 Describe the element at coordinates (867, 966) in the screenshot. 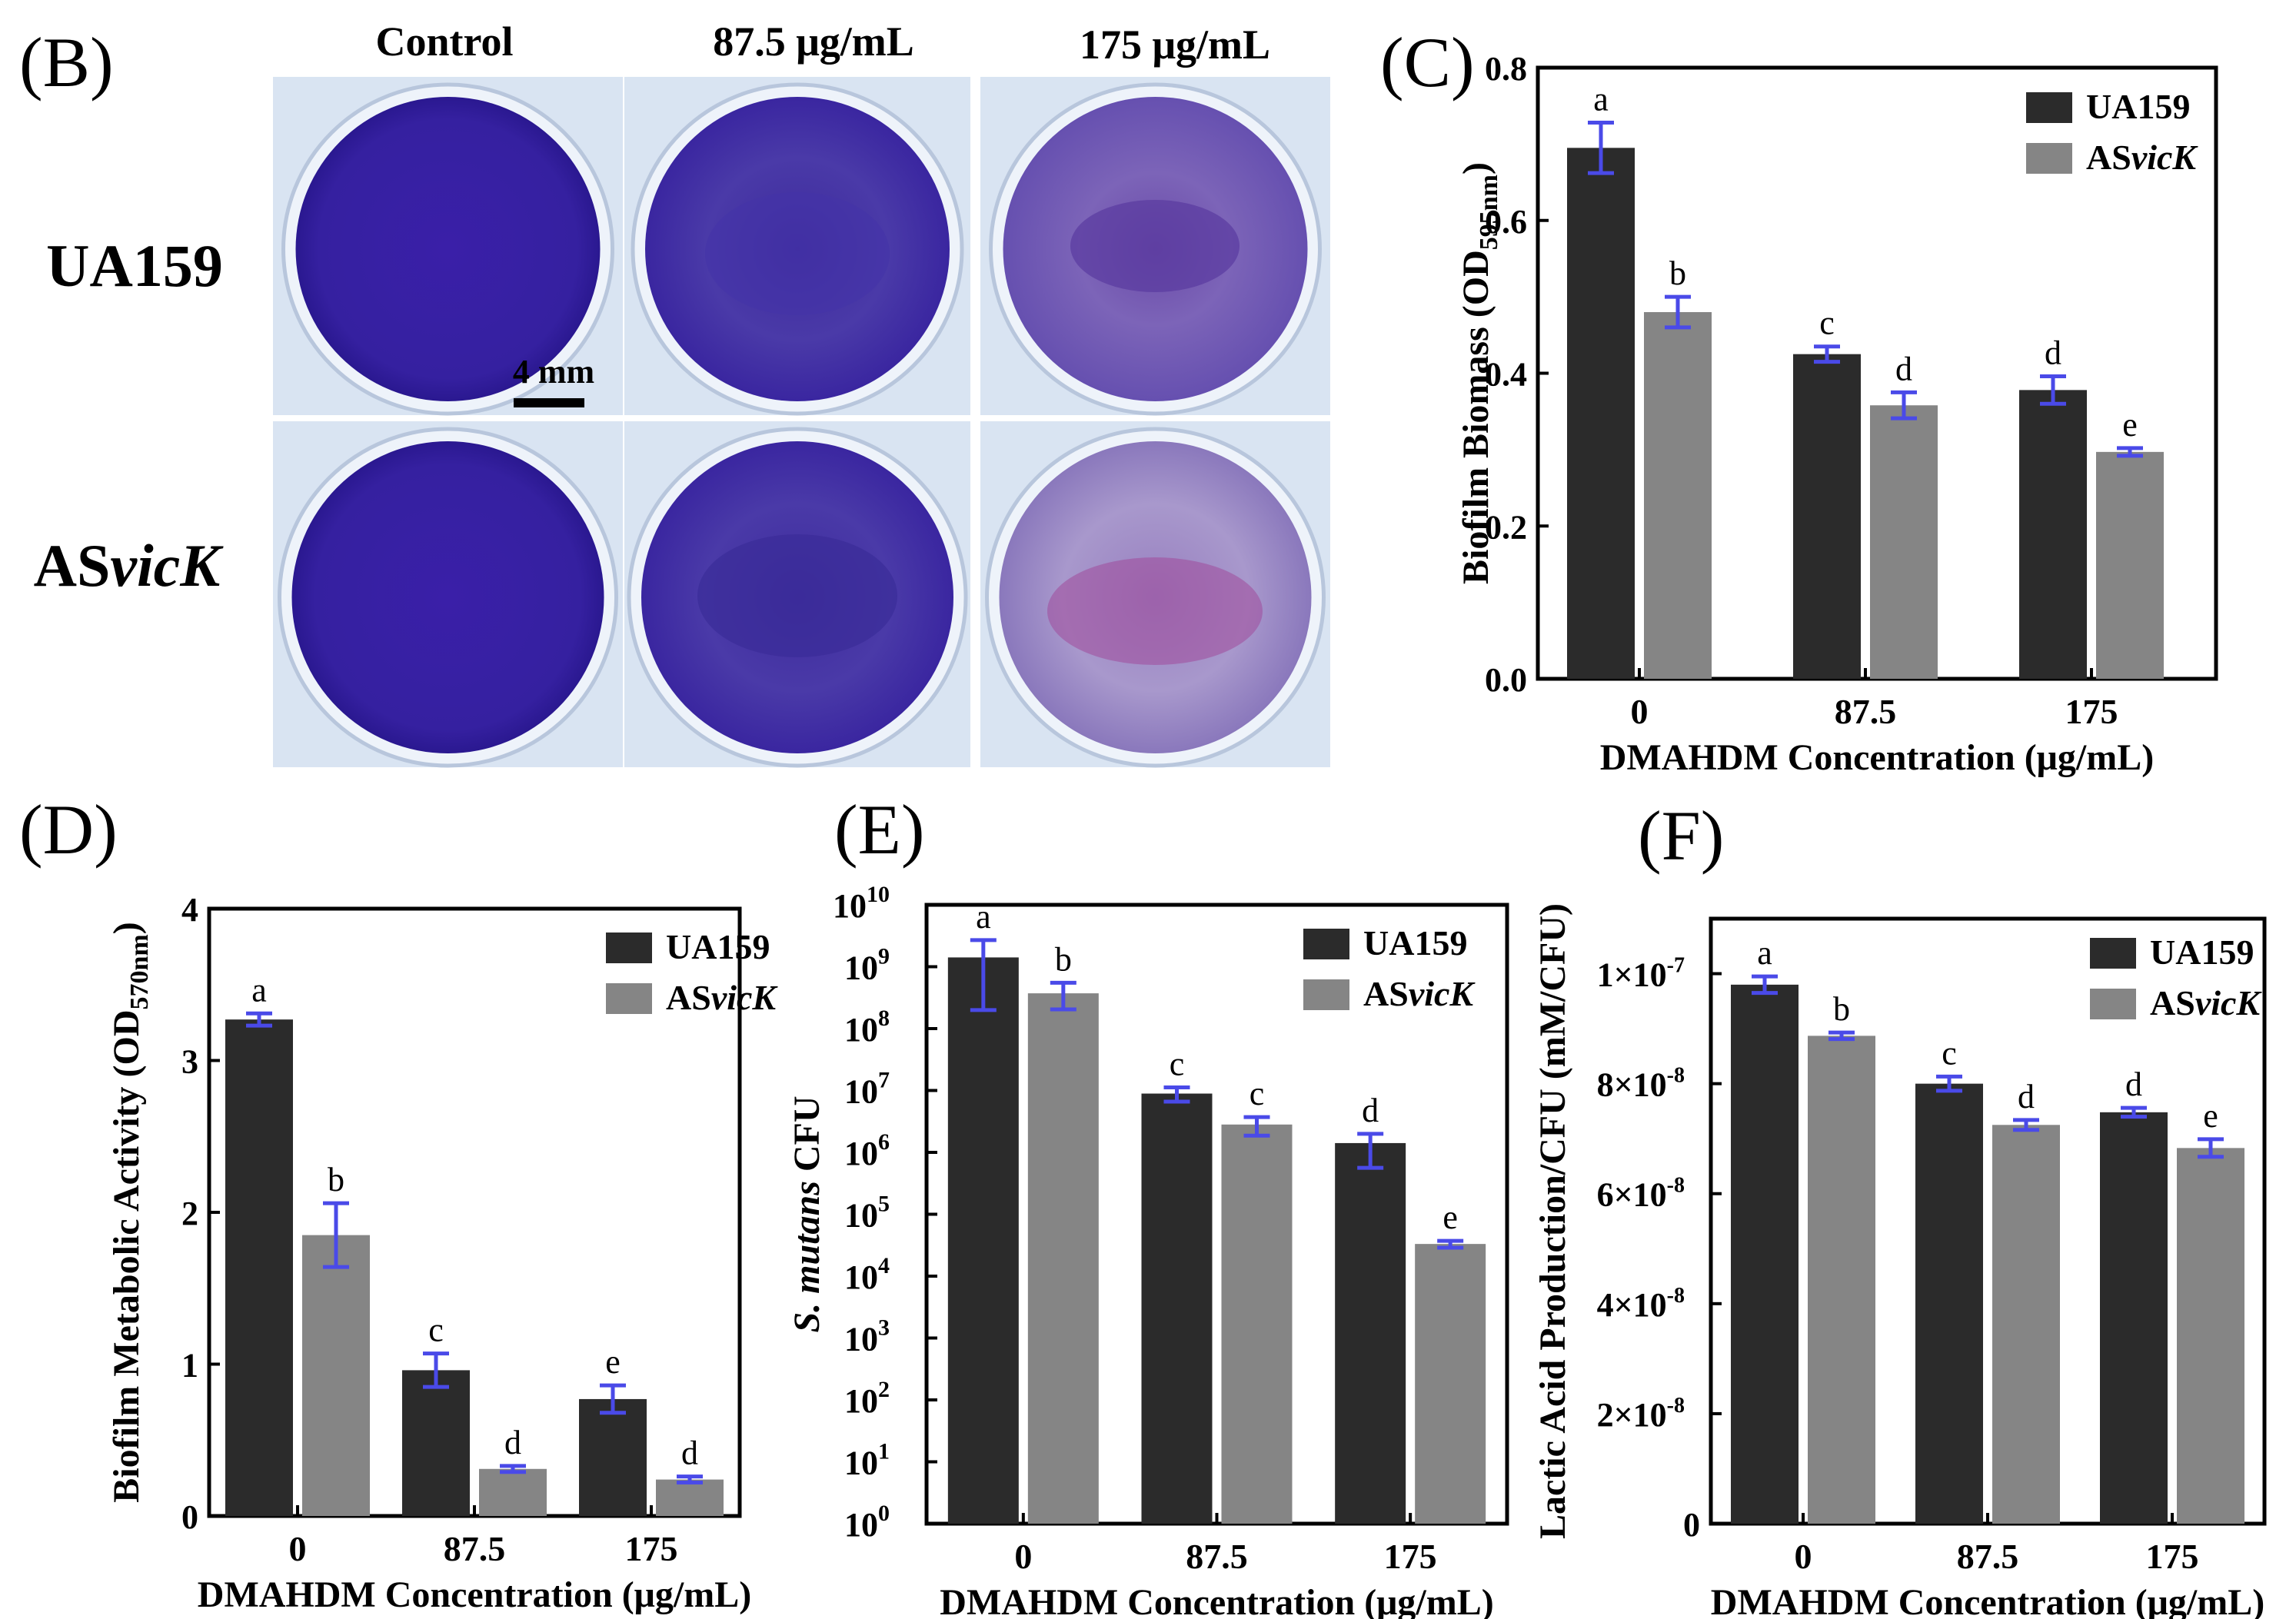

I see `y-tick-label: 10⁹` at that location.